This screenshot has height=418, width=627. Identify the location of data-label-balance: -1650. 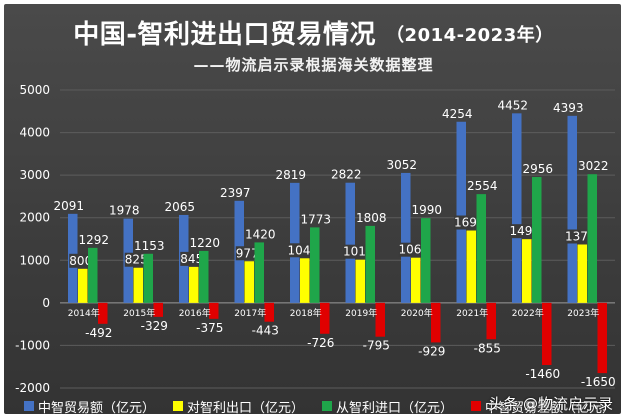
(598, 382).